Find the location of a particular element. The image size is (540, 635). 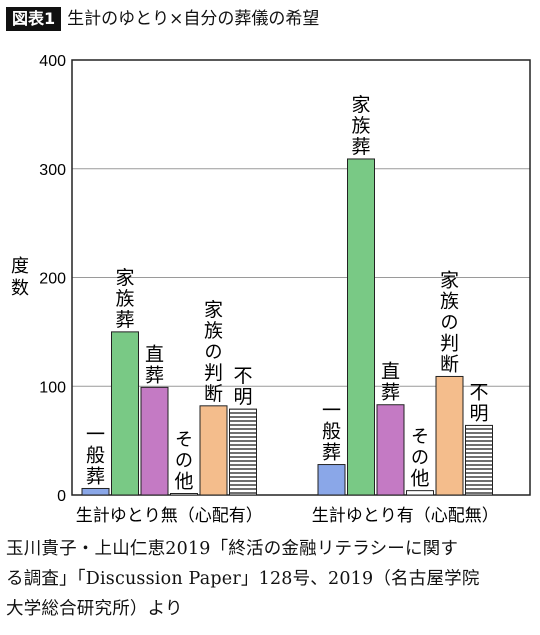

y-tick-label: 300 is located at coordinates (52, 170).